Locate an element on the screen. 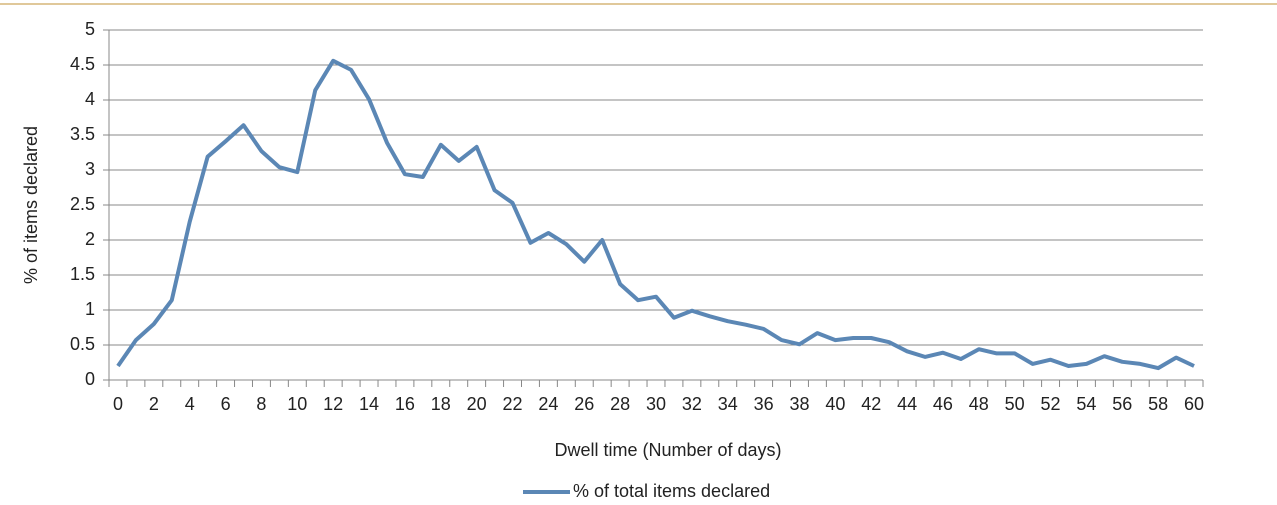 The width and height of the screenshot is (1277, 505). y-tick-label: 3 is located at coordinates (90, 169).